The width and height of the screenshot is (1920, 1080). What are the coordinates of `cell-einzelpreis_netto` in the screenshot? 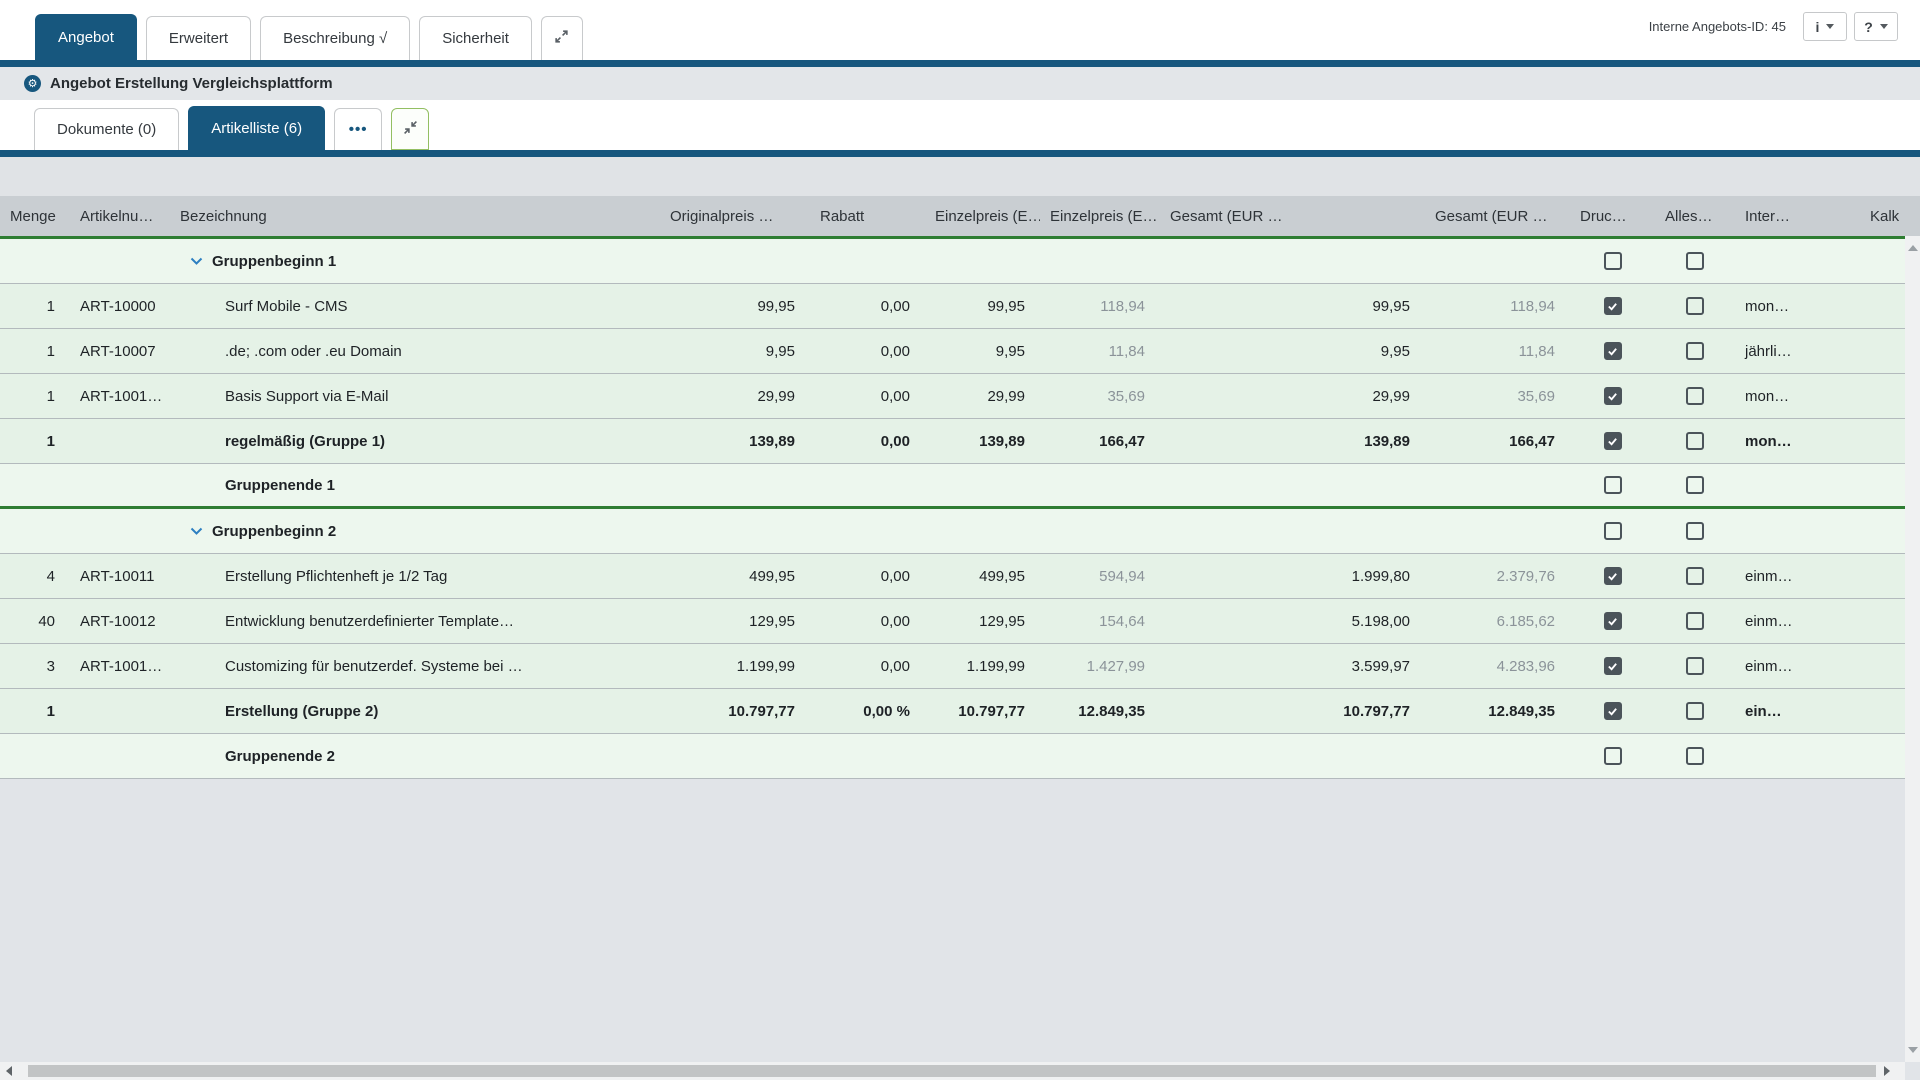 It's located at (982, 261).